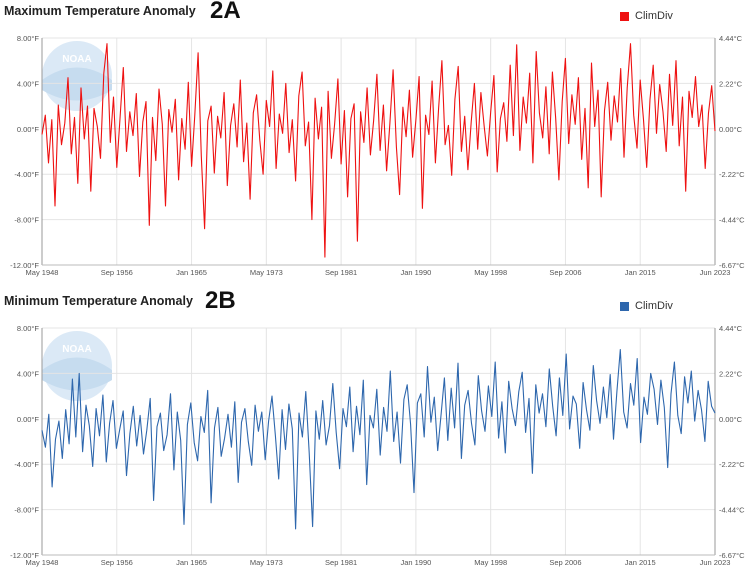  I want to click on panel-tag: 2A, so click(225, 12).